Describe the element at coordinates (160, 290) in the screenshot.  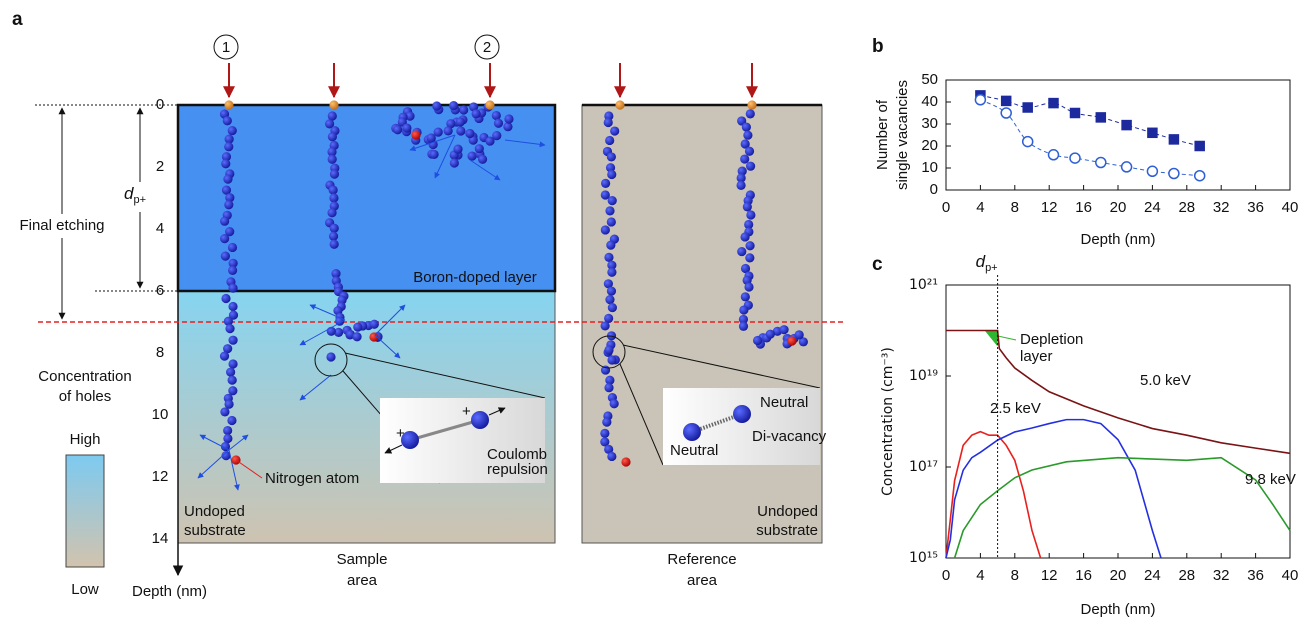
I see `depth-tick-label: 6` at that location.